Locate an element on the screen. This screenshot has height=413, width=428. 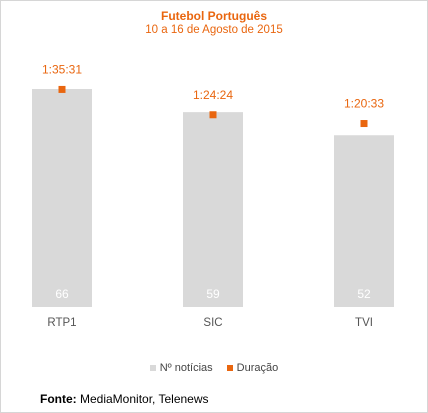
legend-item-duracao: Duração is located at coordinates (252, 368).